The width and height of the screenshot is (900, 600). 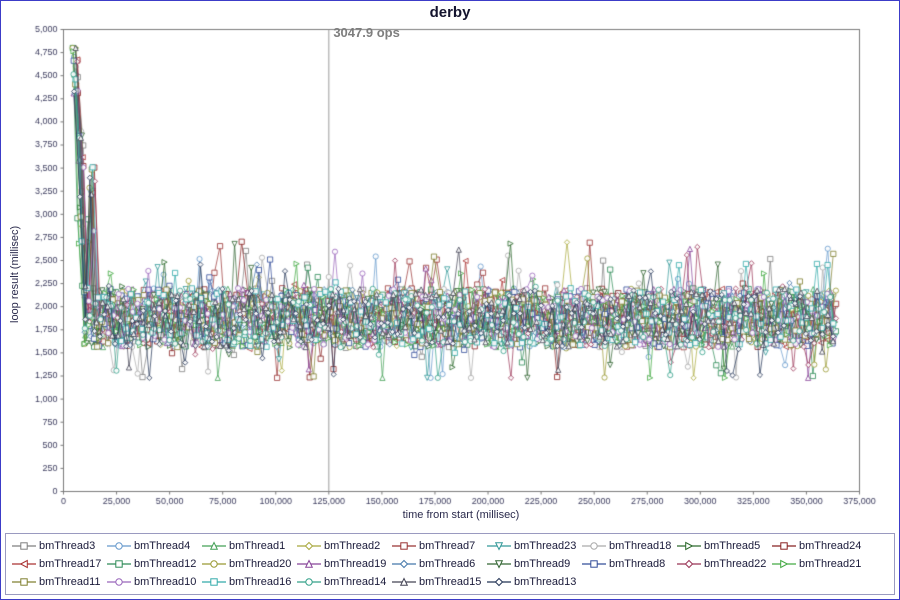 I want to click on legend-item-label: bmThread15, so click(x=450, y=582).